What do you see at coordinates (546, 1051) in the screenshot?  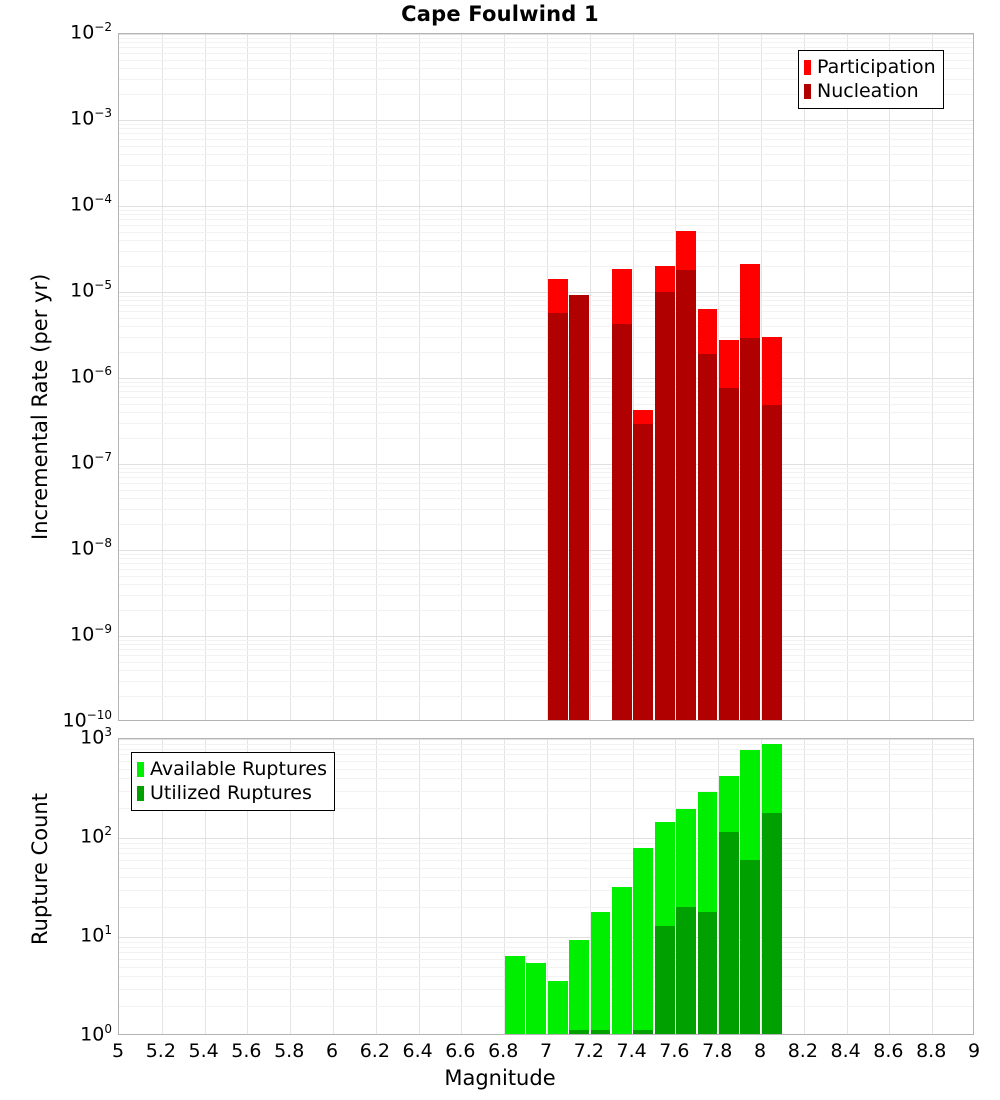 I see `x-tick-label: 7` at bounding box center [546, 1051].